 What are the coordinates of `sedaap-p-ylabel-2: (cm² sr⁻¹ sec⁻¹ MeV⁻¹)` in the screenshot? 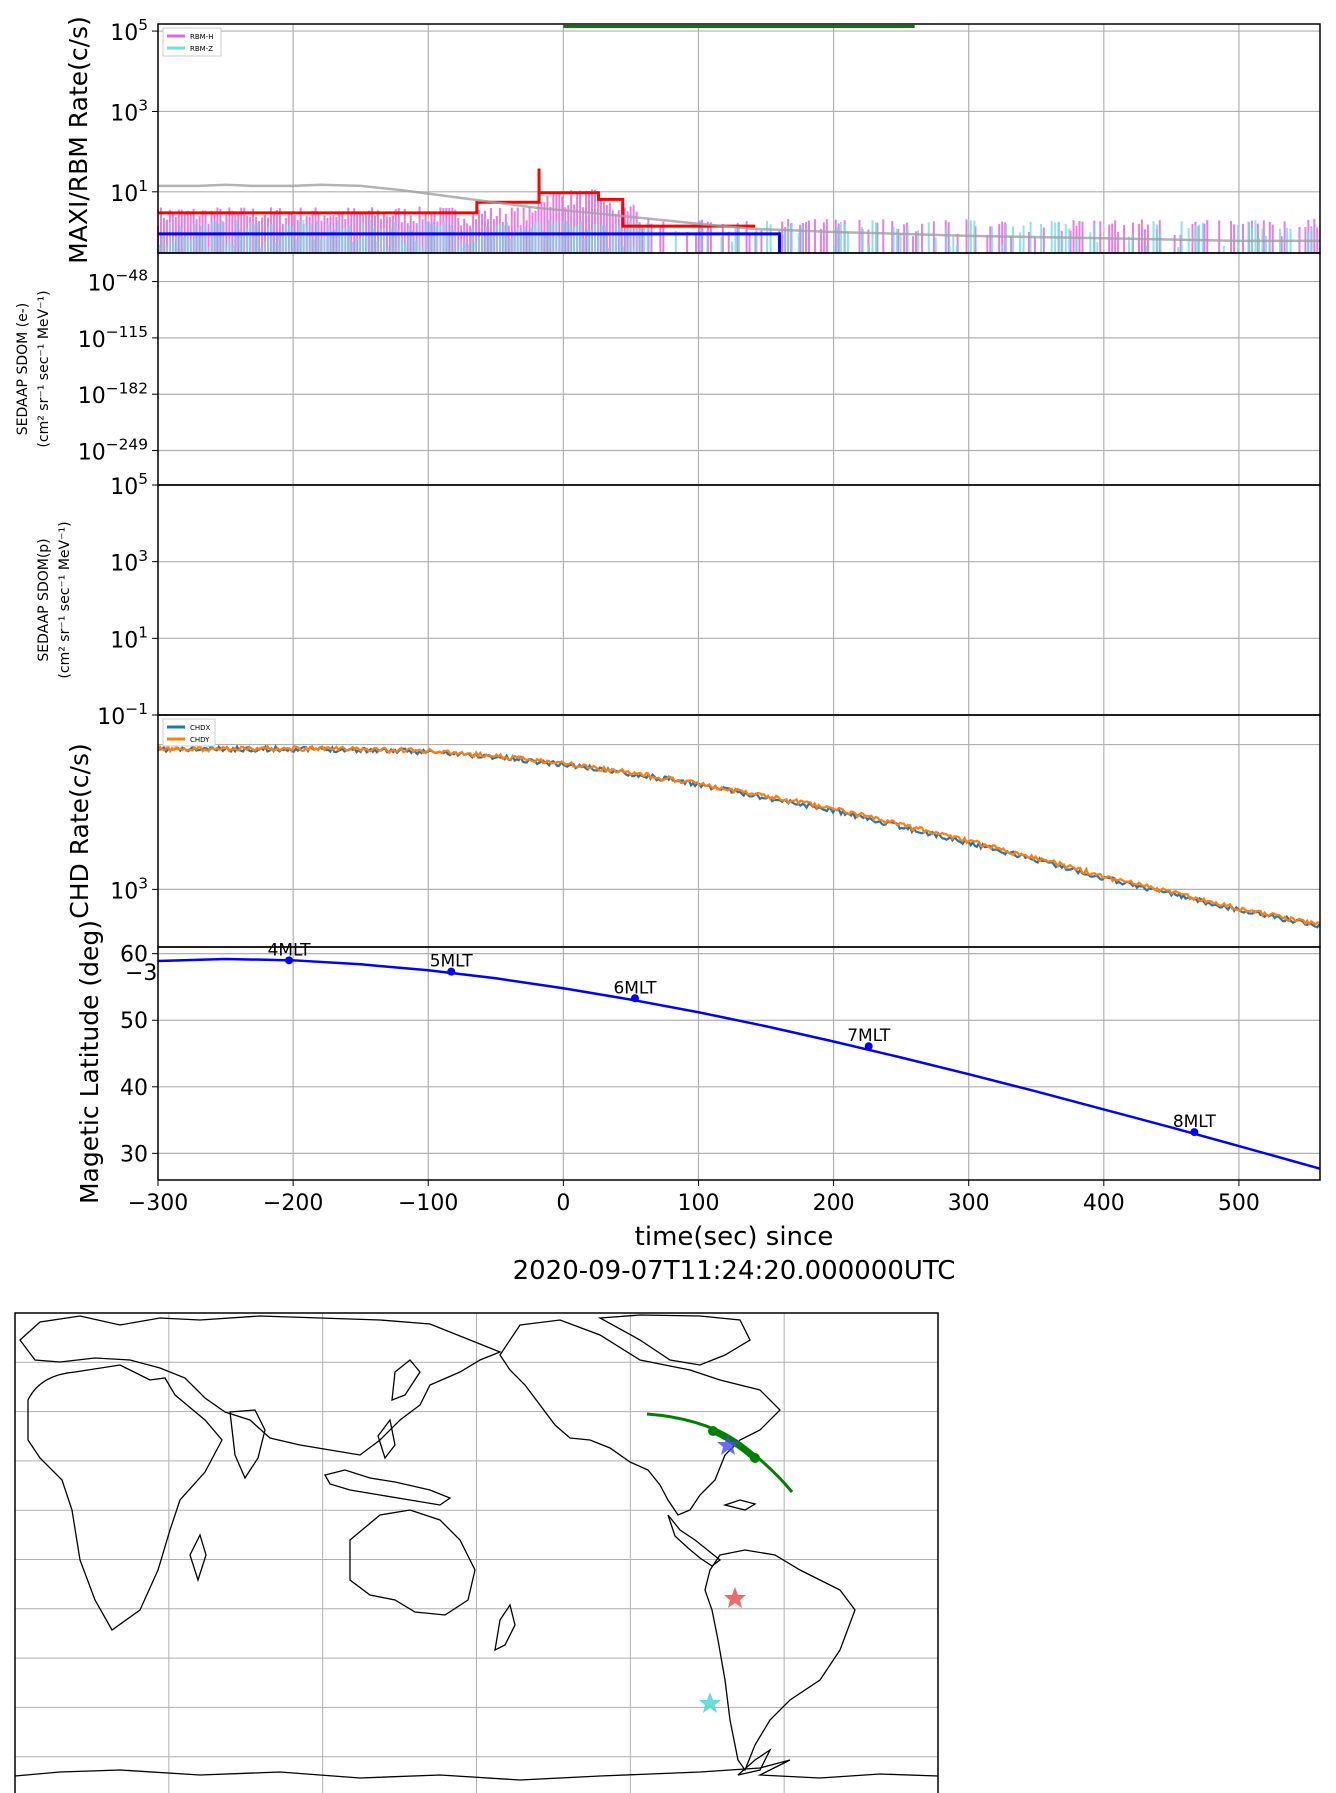 It's located at (65, 599).